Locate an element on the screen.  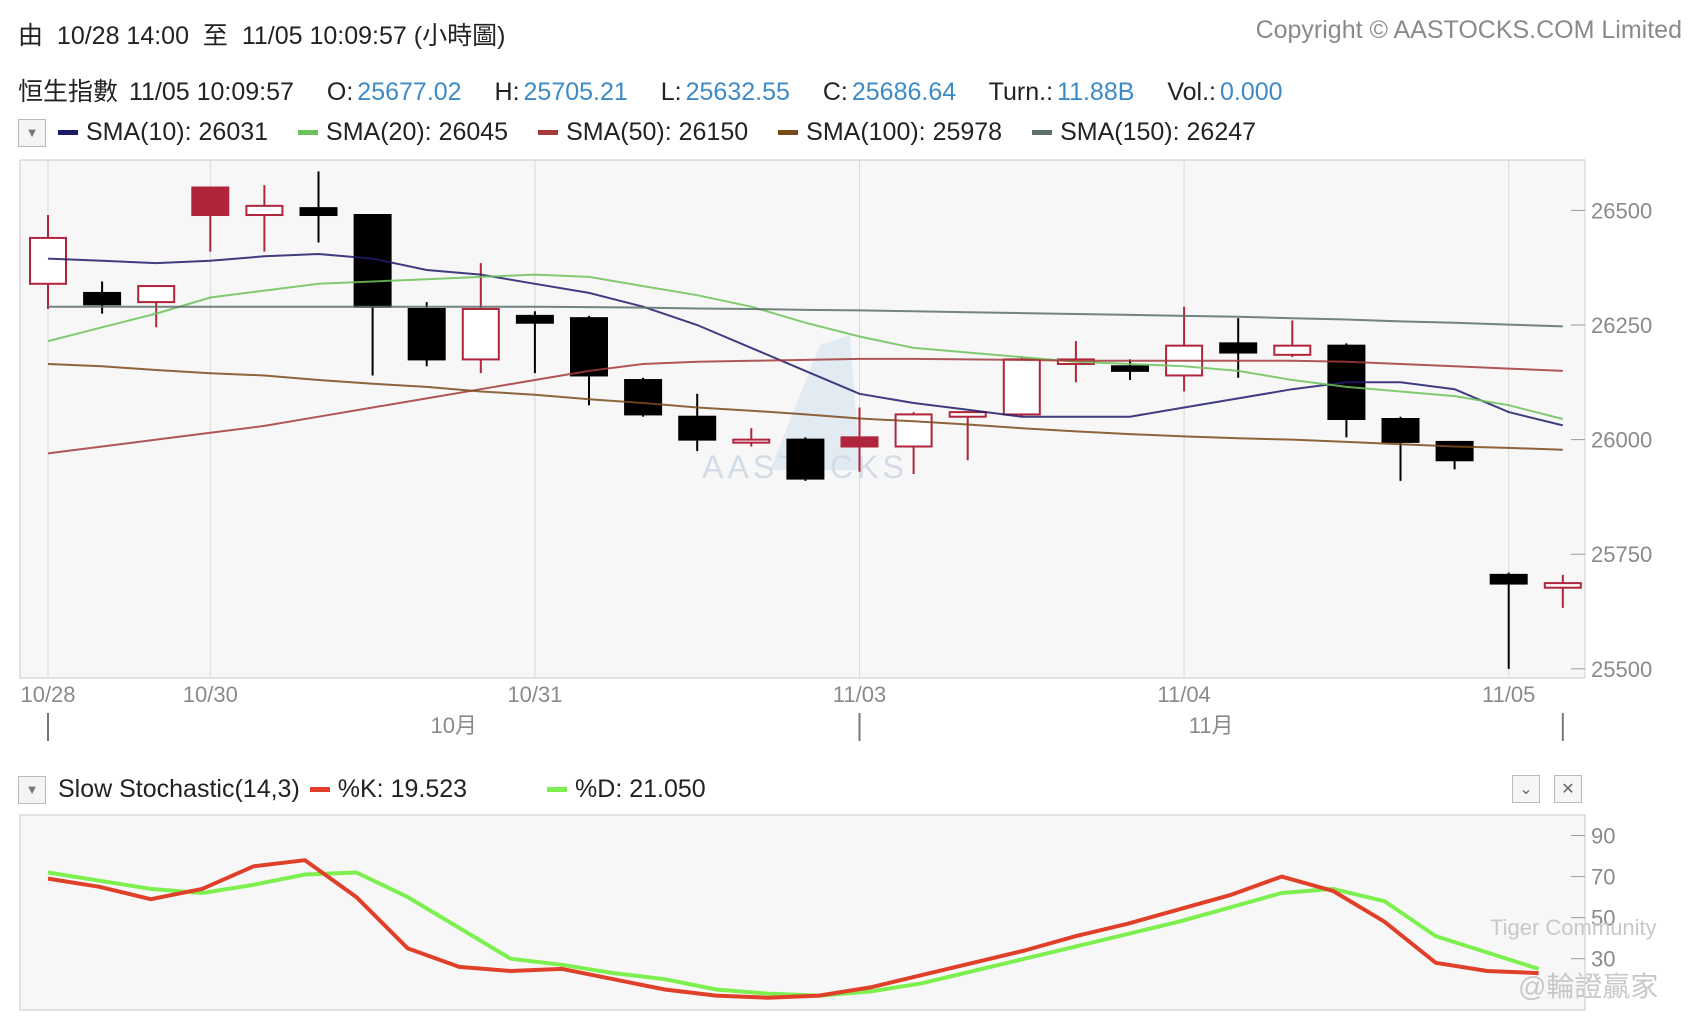
legend-label: SMA(10): 26031 is located at coordinates (177, 132).